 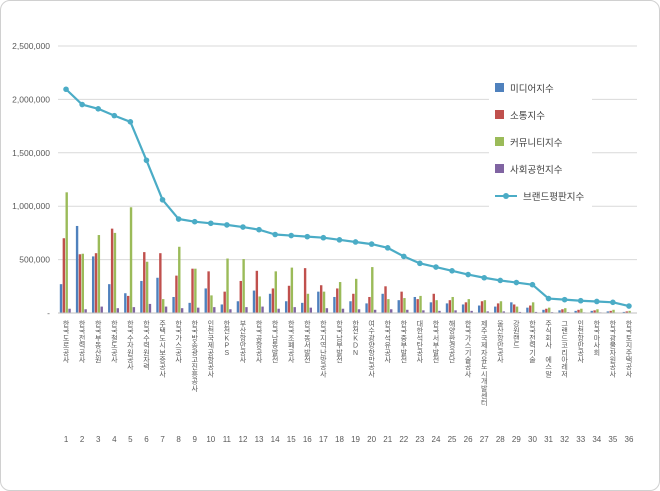 I want to click on rank-label: 35, so click(x=612, y=439).